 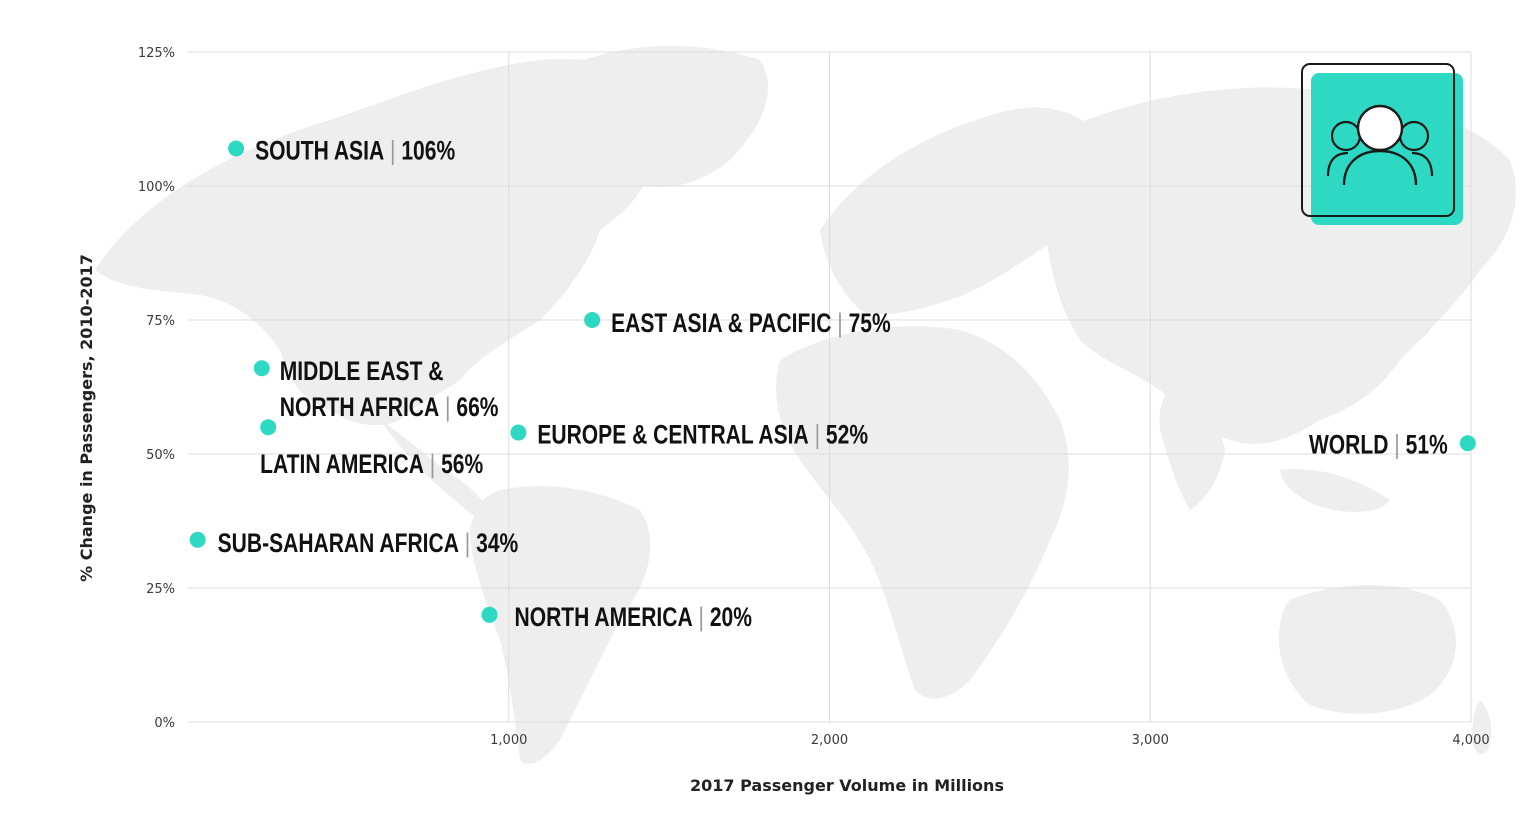 I want to click on region-percent: 75%, so click(x=870, y=324).